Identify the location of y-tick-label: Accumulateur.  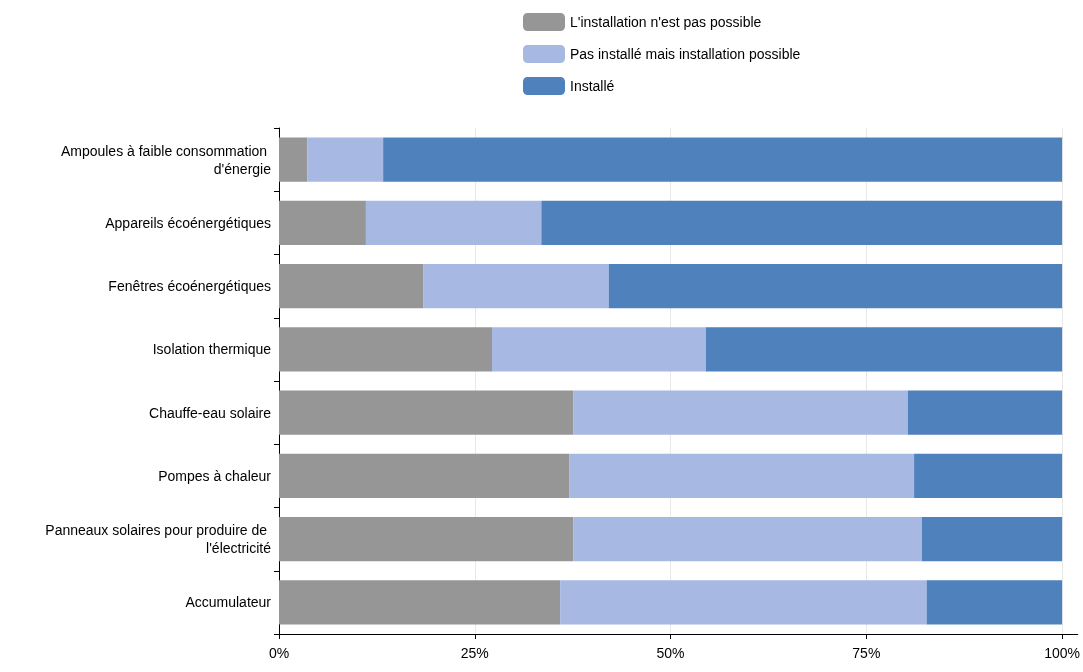
(228, 602).